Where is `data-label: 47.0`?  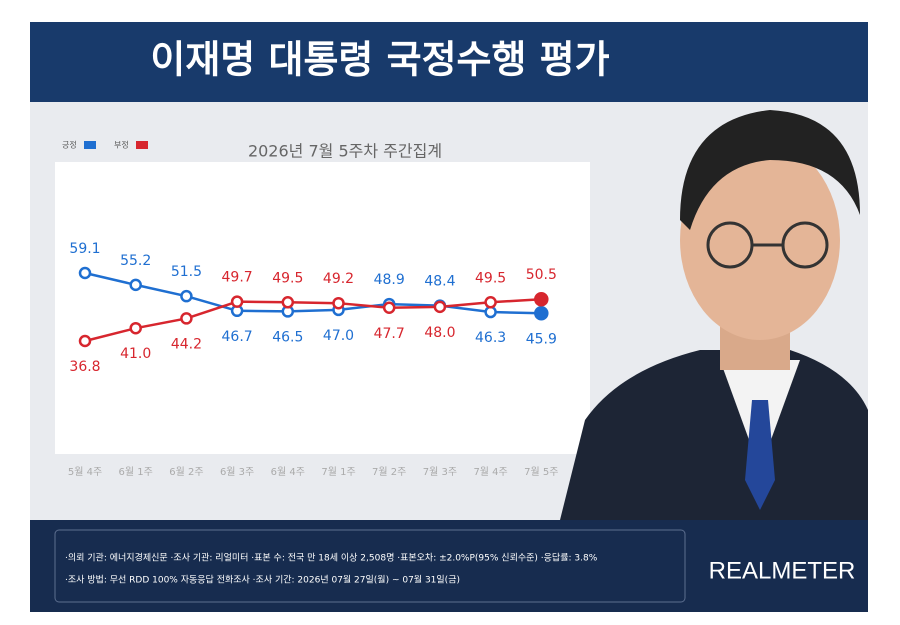
data-label: 47.0 is located at coordinates (338, 336).